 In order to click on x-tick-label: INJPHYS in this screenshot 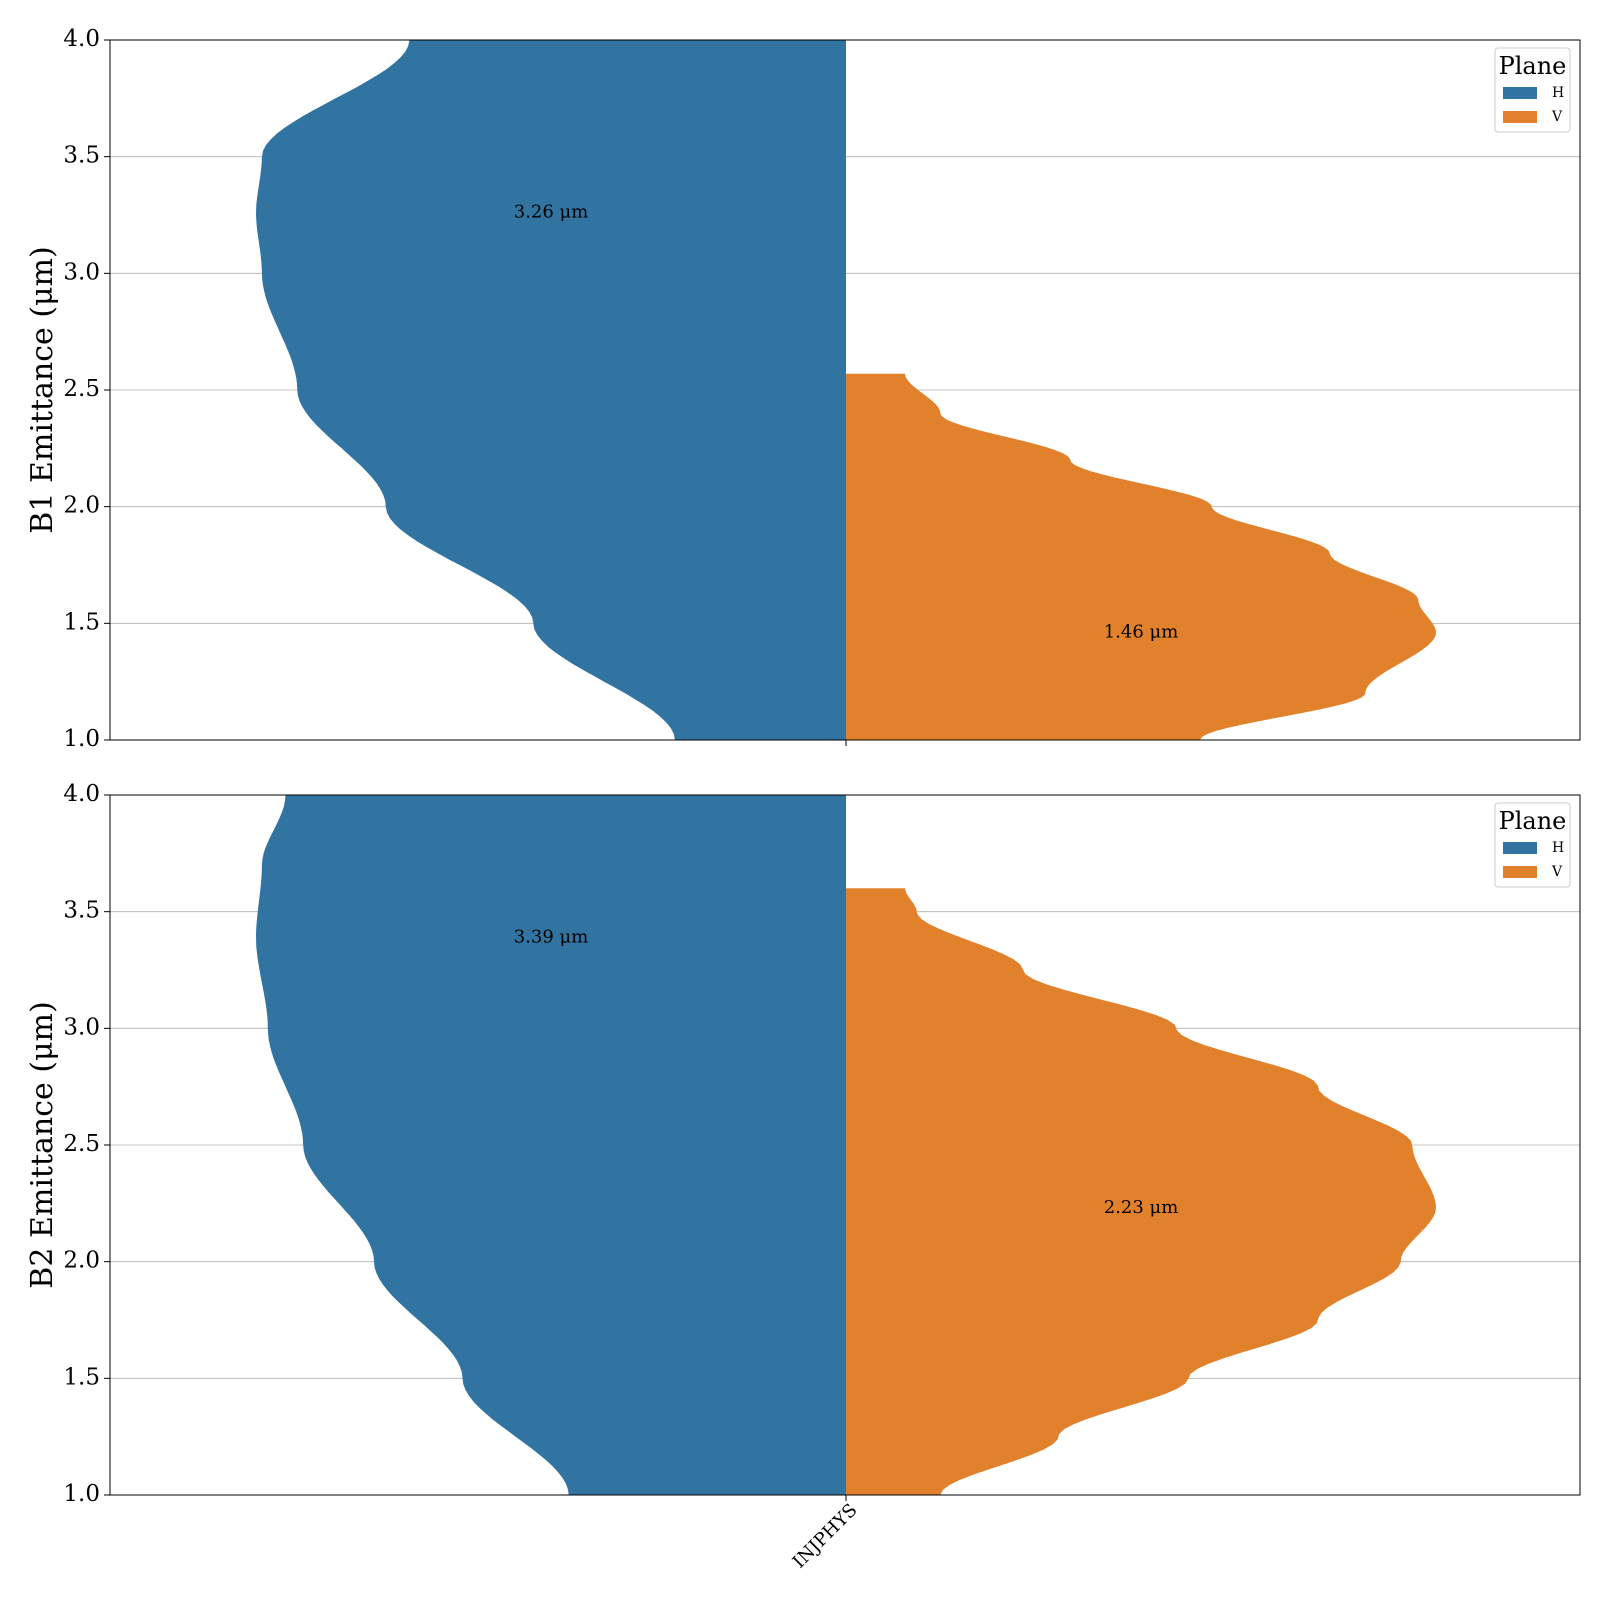, I will do `click(825, 1536)`.